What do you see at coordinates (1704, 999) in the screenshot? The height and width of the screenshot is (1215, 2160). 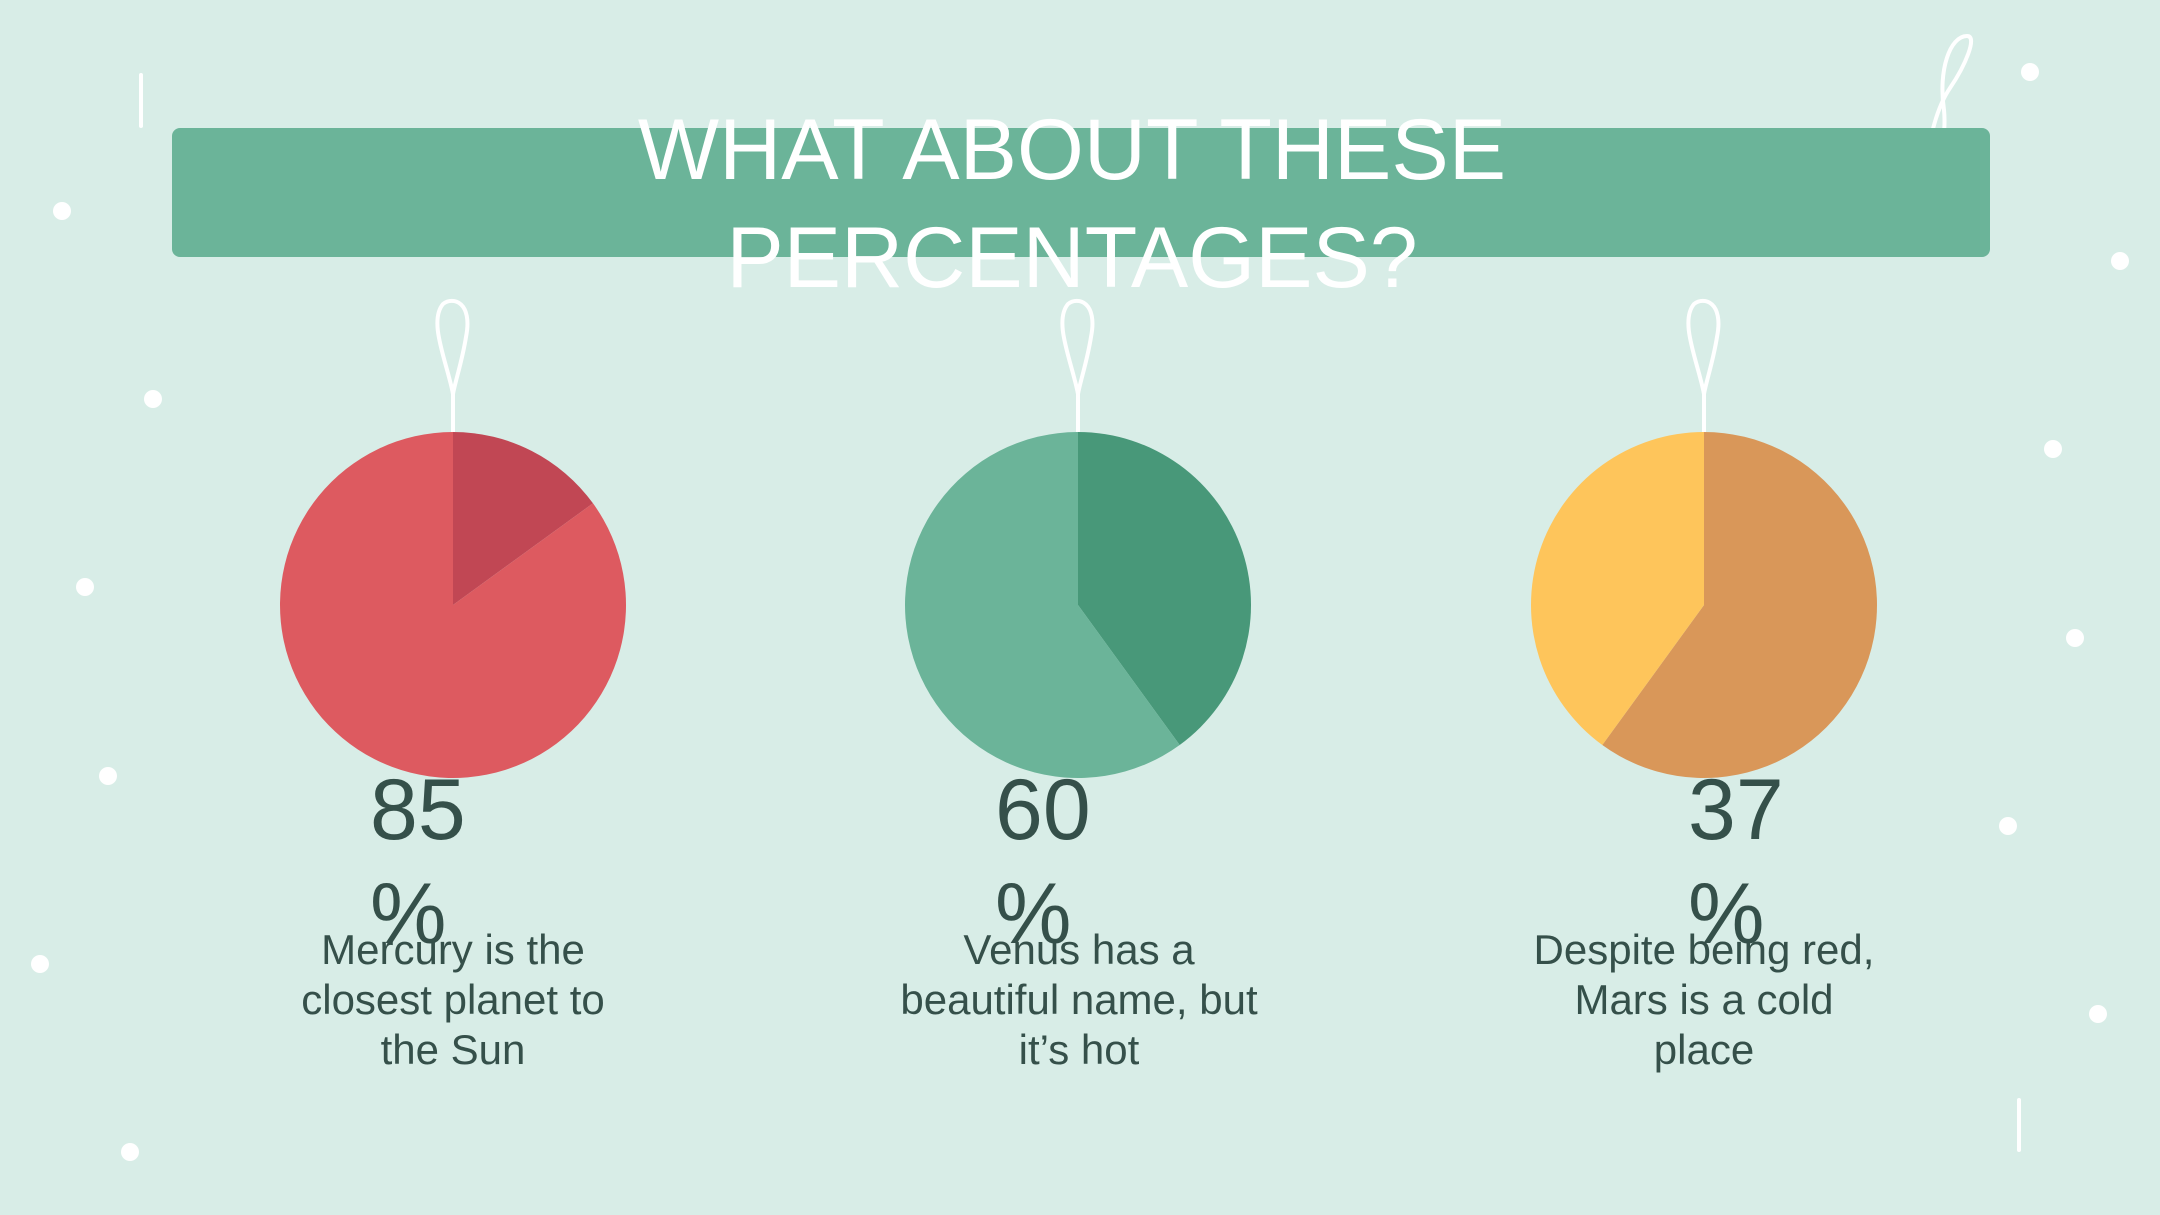 I see `description-3: Despite being red, Mars is a cold place` at bounding box center [1704, 999].